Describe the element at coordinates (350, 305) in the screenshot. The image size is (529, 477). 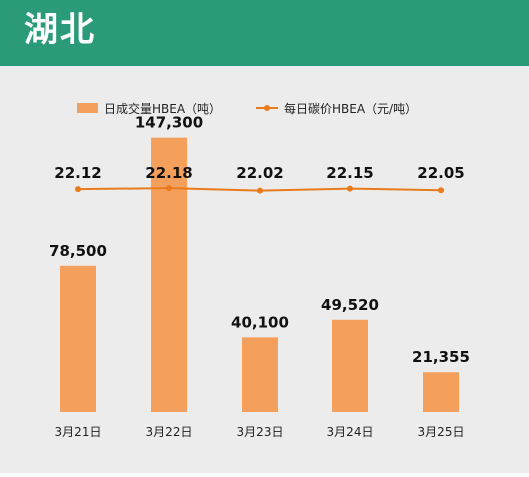
I see `bar-value-label: 49,520` at that location.